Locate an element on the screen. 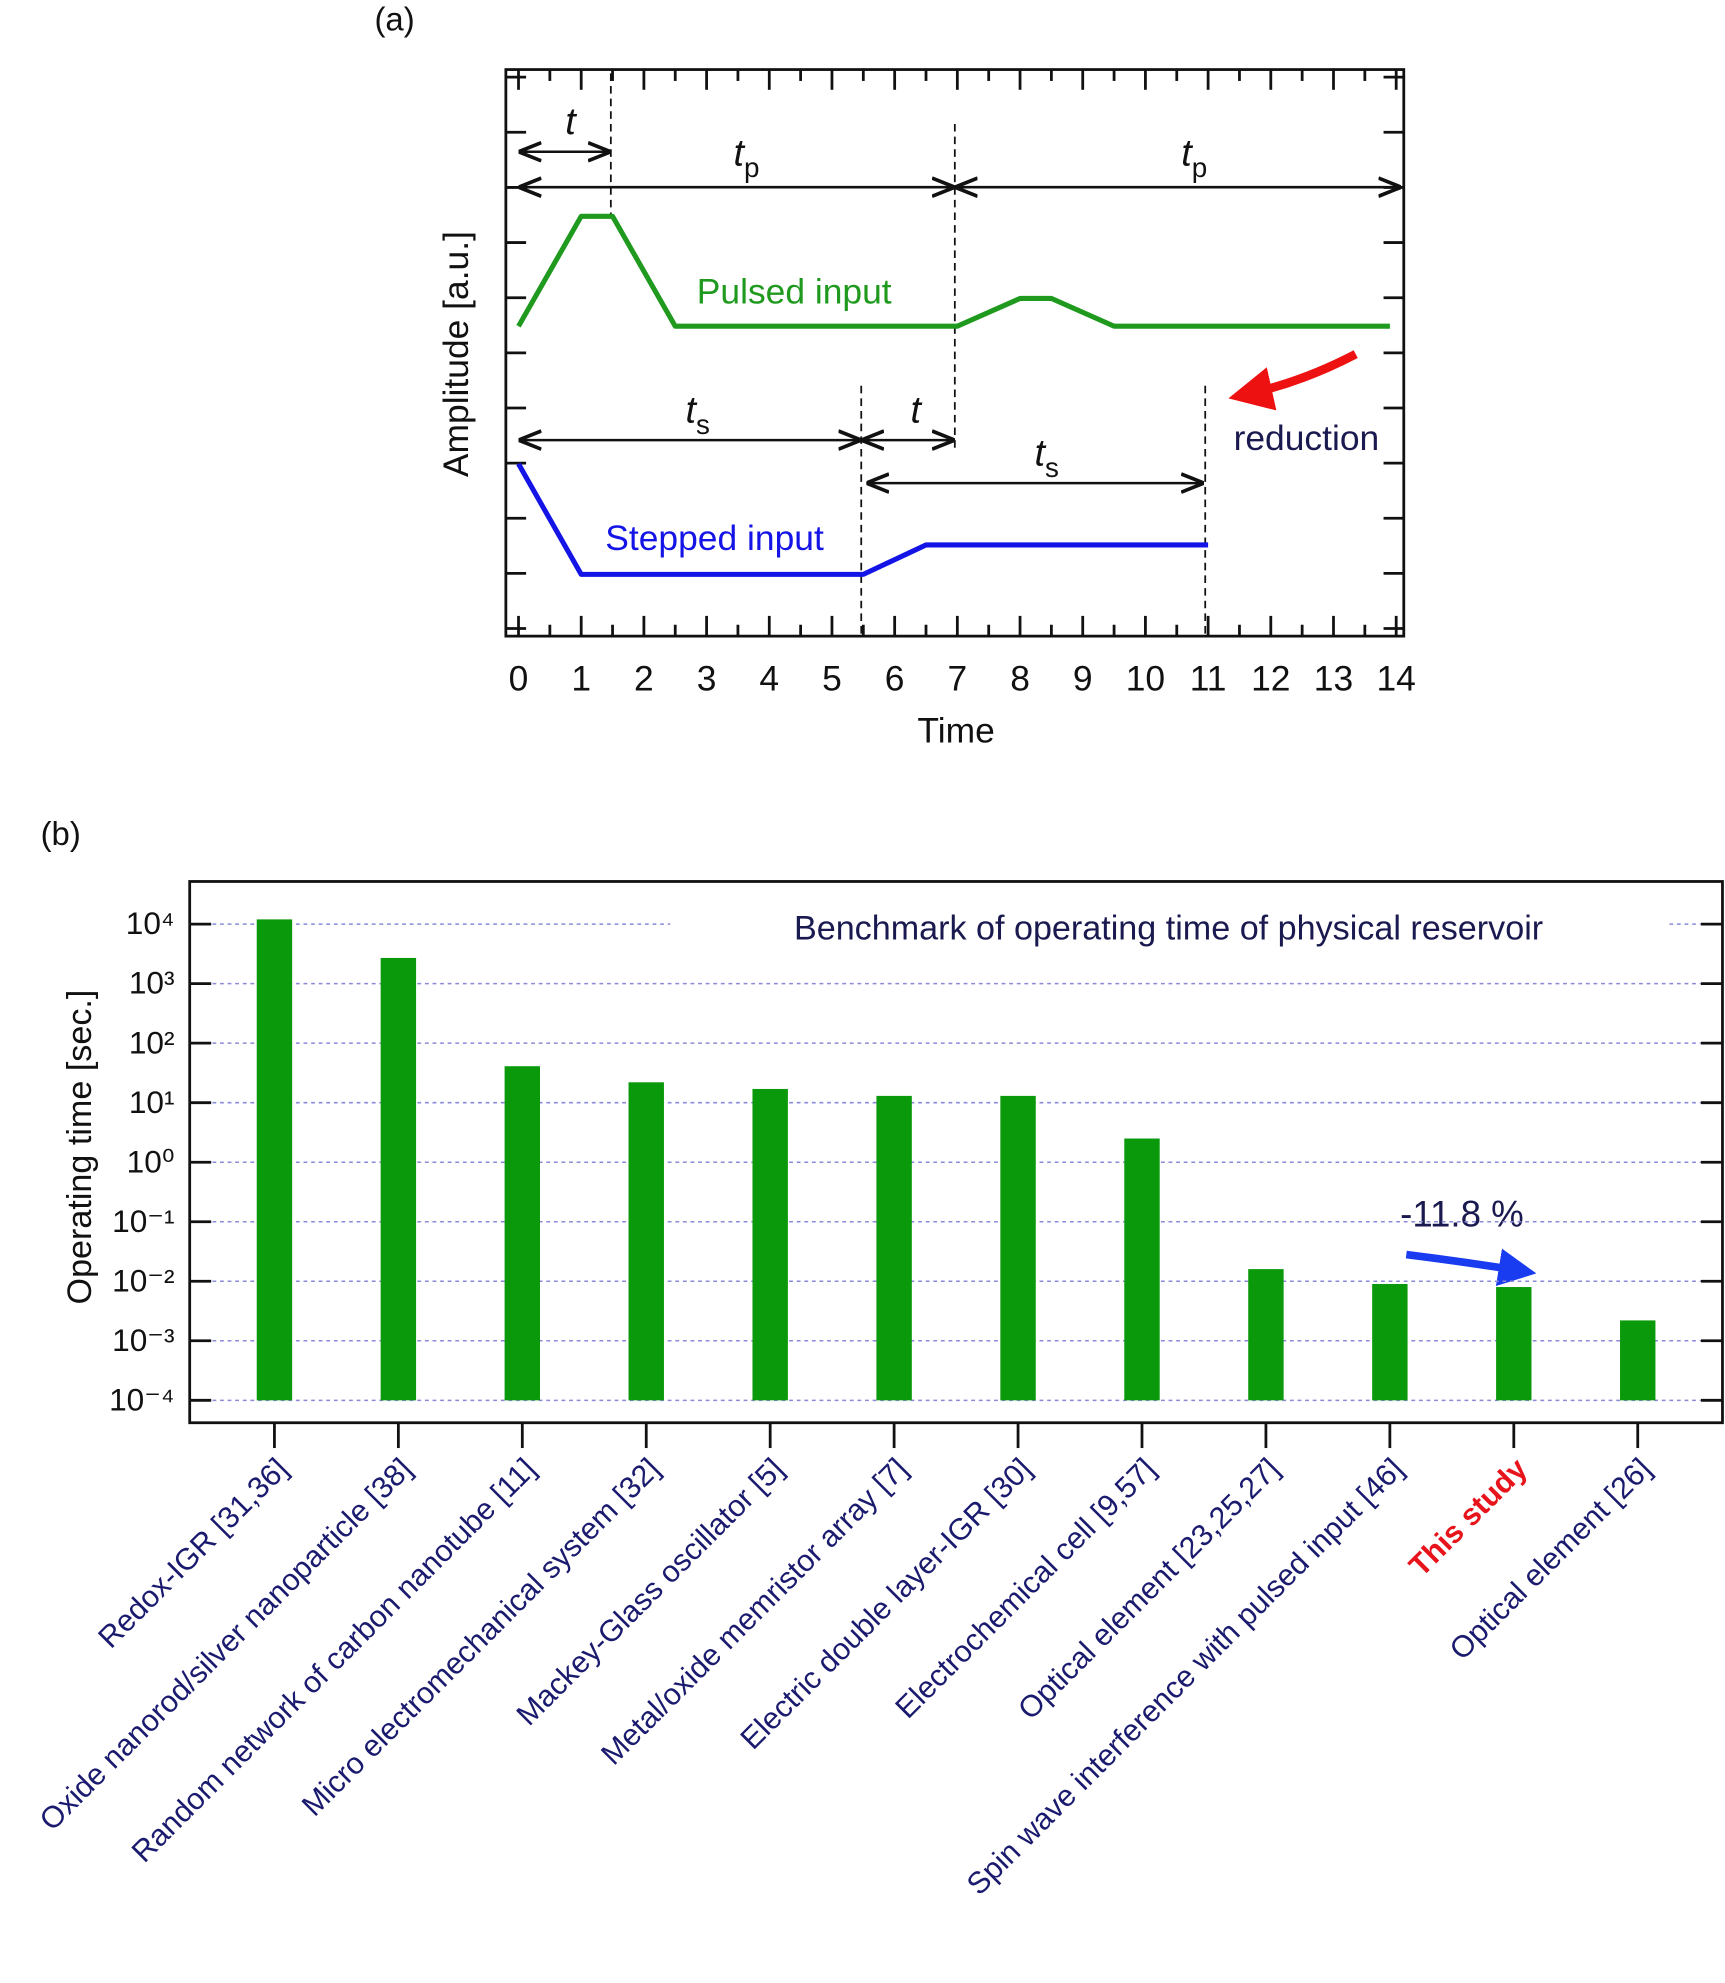 This screenshot has width=1725, height=1983. x-tick-label: 14 is located at coordinates (1395, 679).